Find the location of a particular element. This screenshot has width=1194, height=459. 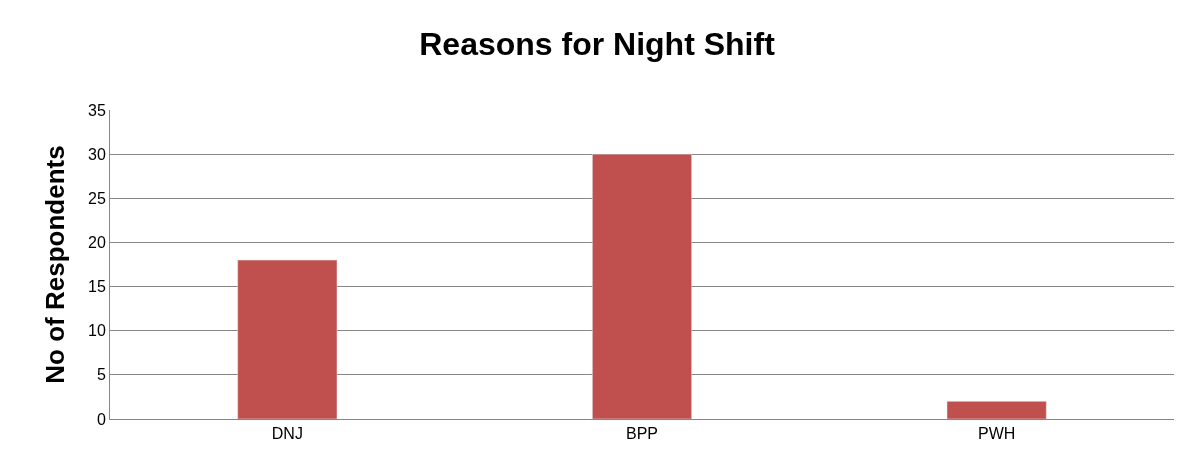

x-tick-label: DNJ is located at coordinates (287, 434).